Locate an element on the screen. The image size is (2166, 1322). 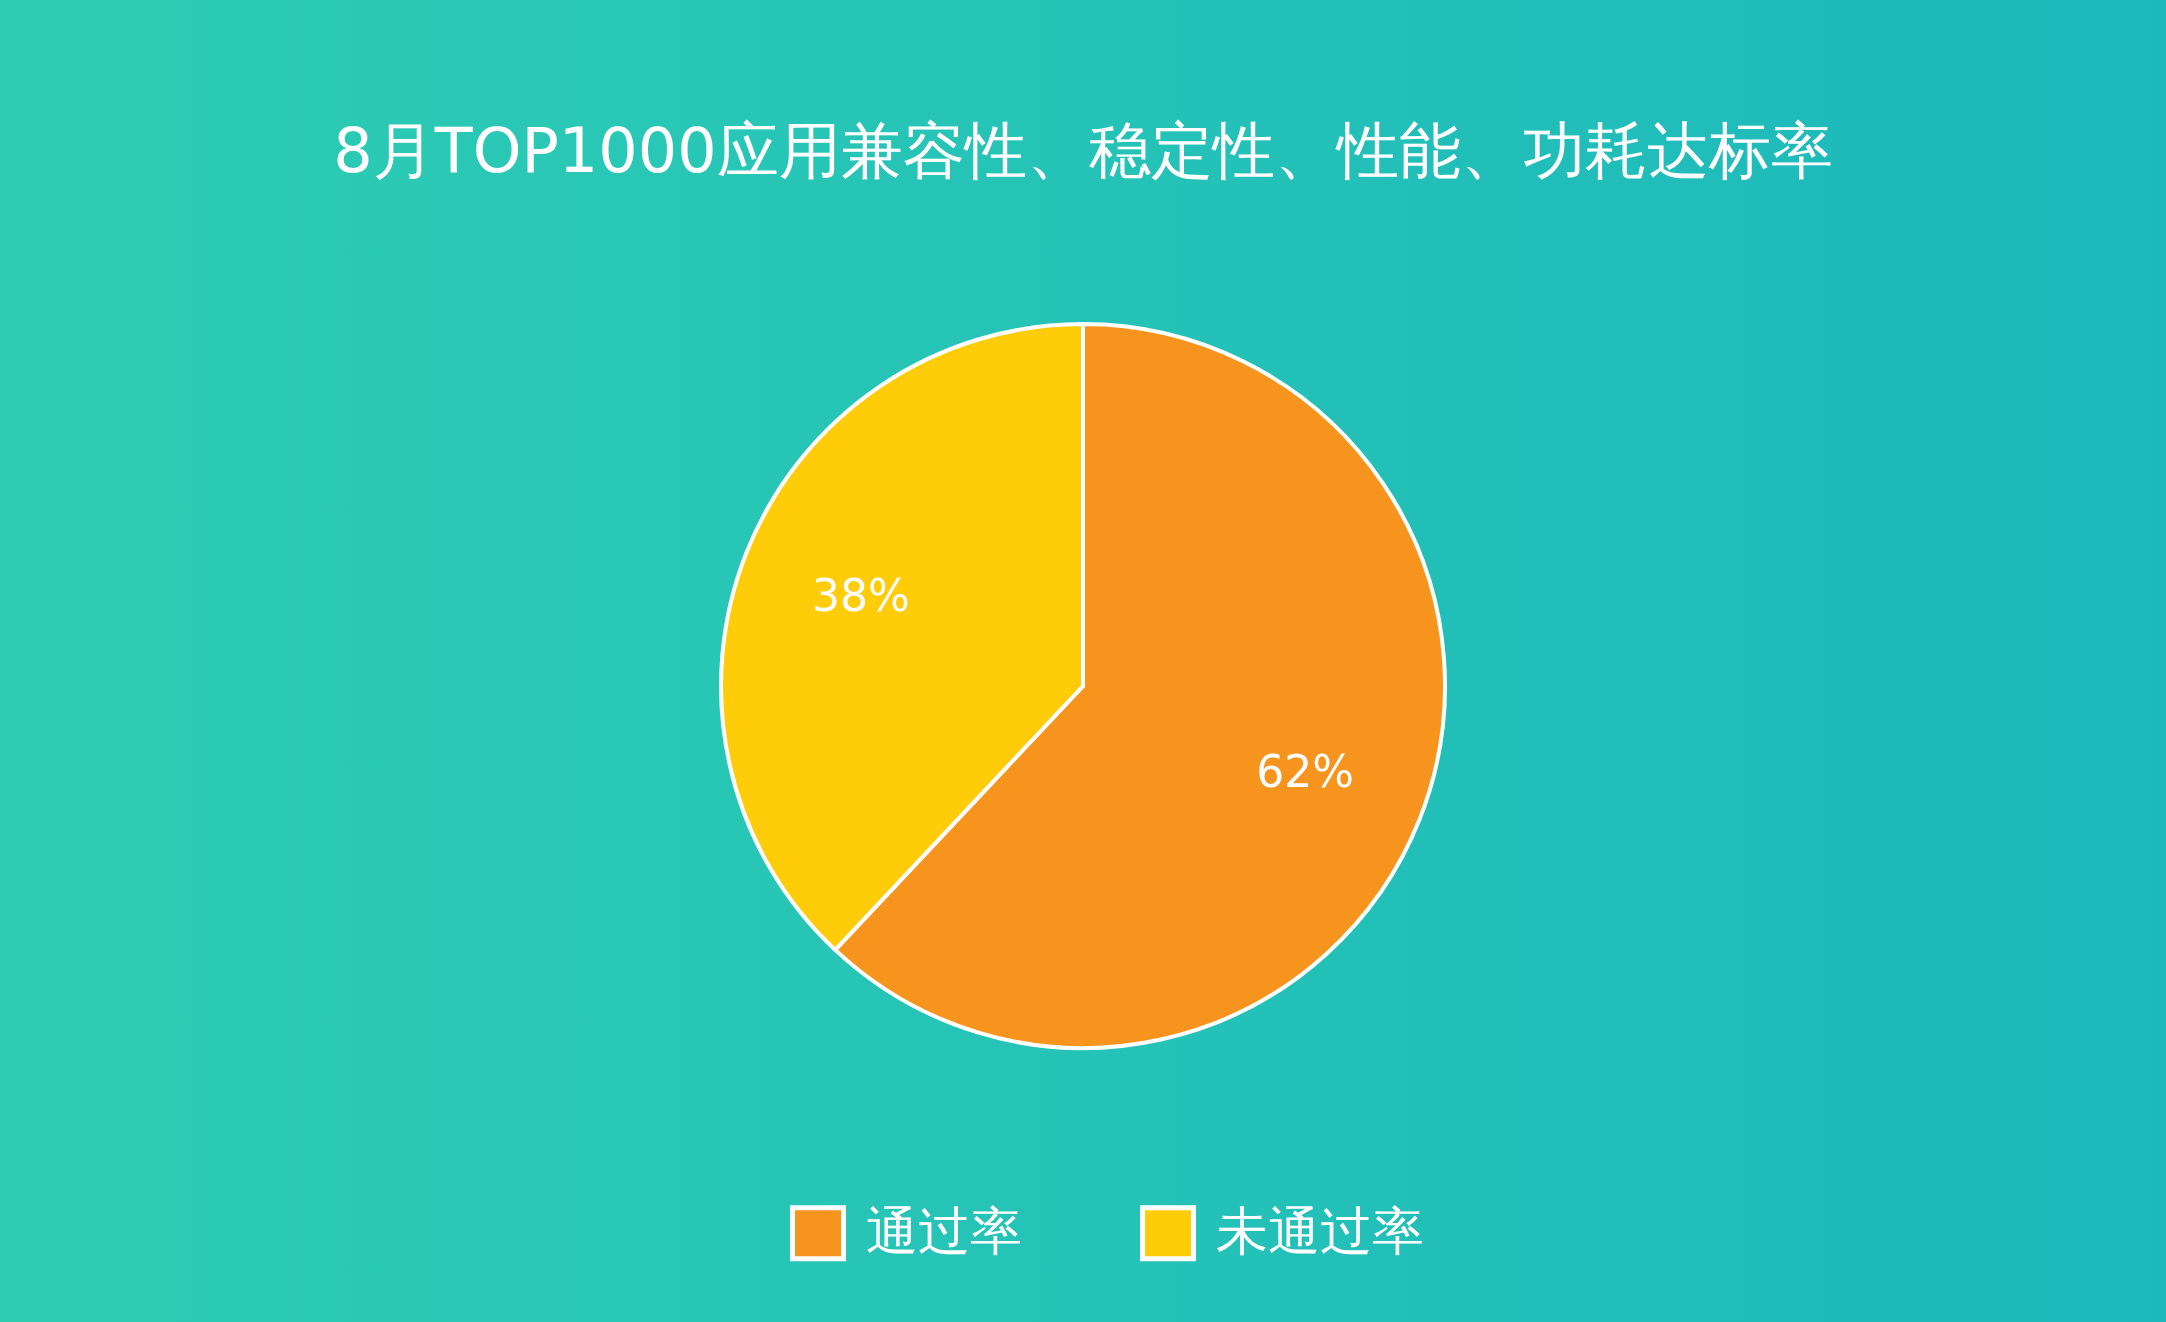
chart-title: 8月TOP1000应用兼容性、稳定性、性能、功耗达标率 is located at coordinates (1083, 150).